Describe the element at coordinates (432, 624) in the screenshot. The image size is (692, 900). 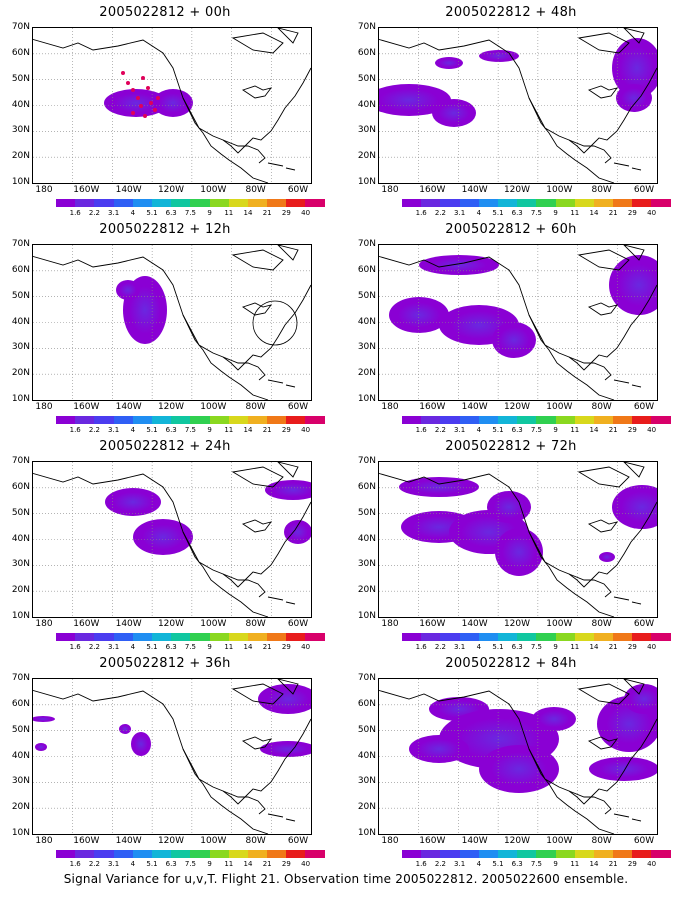
I see `lon-label: 160W` at that location.